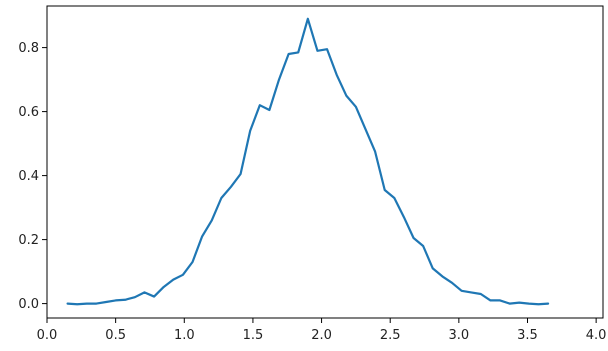  I want to click on y-tick-label: 0.8, so click(28, 48).